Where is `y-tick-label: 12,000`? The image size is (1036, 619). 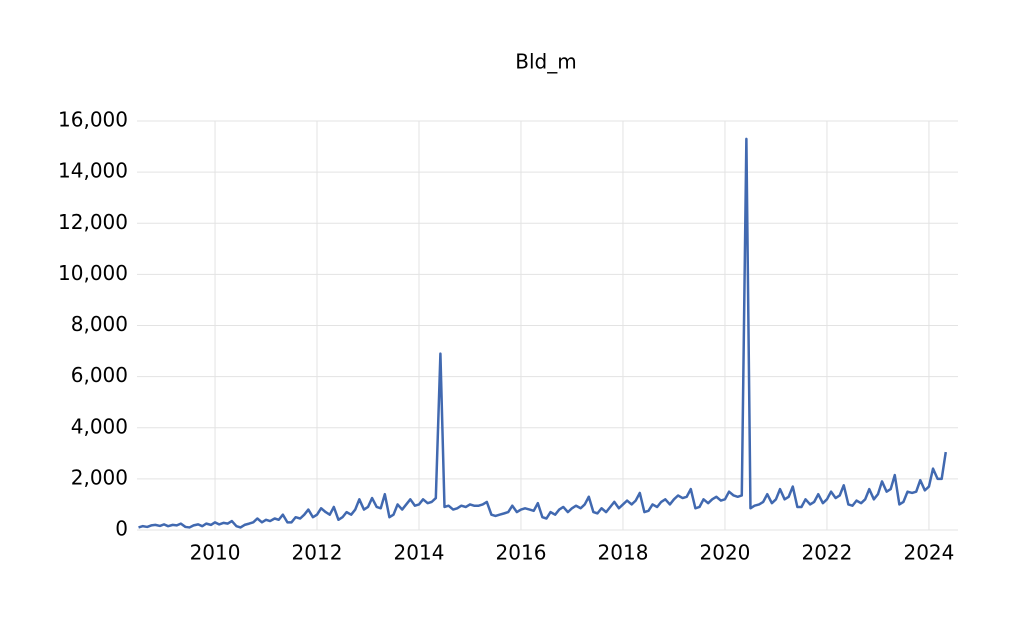
y-tick-label: 12,000 is located at coordinates (93, 222).